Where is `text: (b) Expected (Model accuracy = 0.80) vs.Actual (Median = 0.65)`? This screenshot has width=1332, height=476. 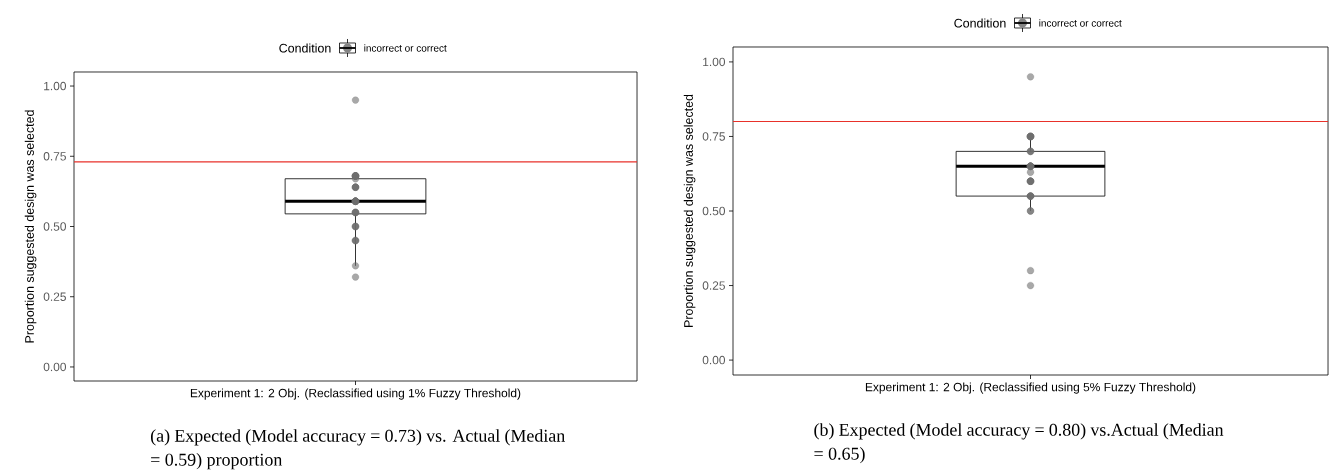 text: (b) Expected (Model accuracy = 0.80) vs.Actual (Median = 0.65) is located at coordinates (1019, 443).